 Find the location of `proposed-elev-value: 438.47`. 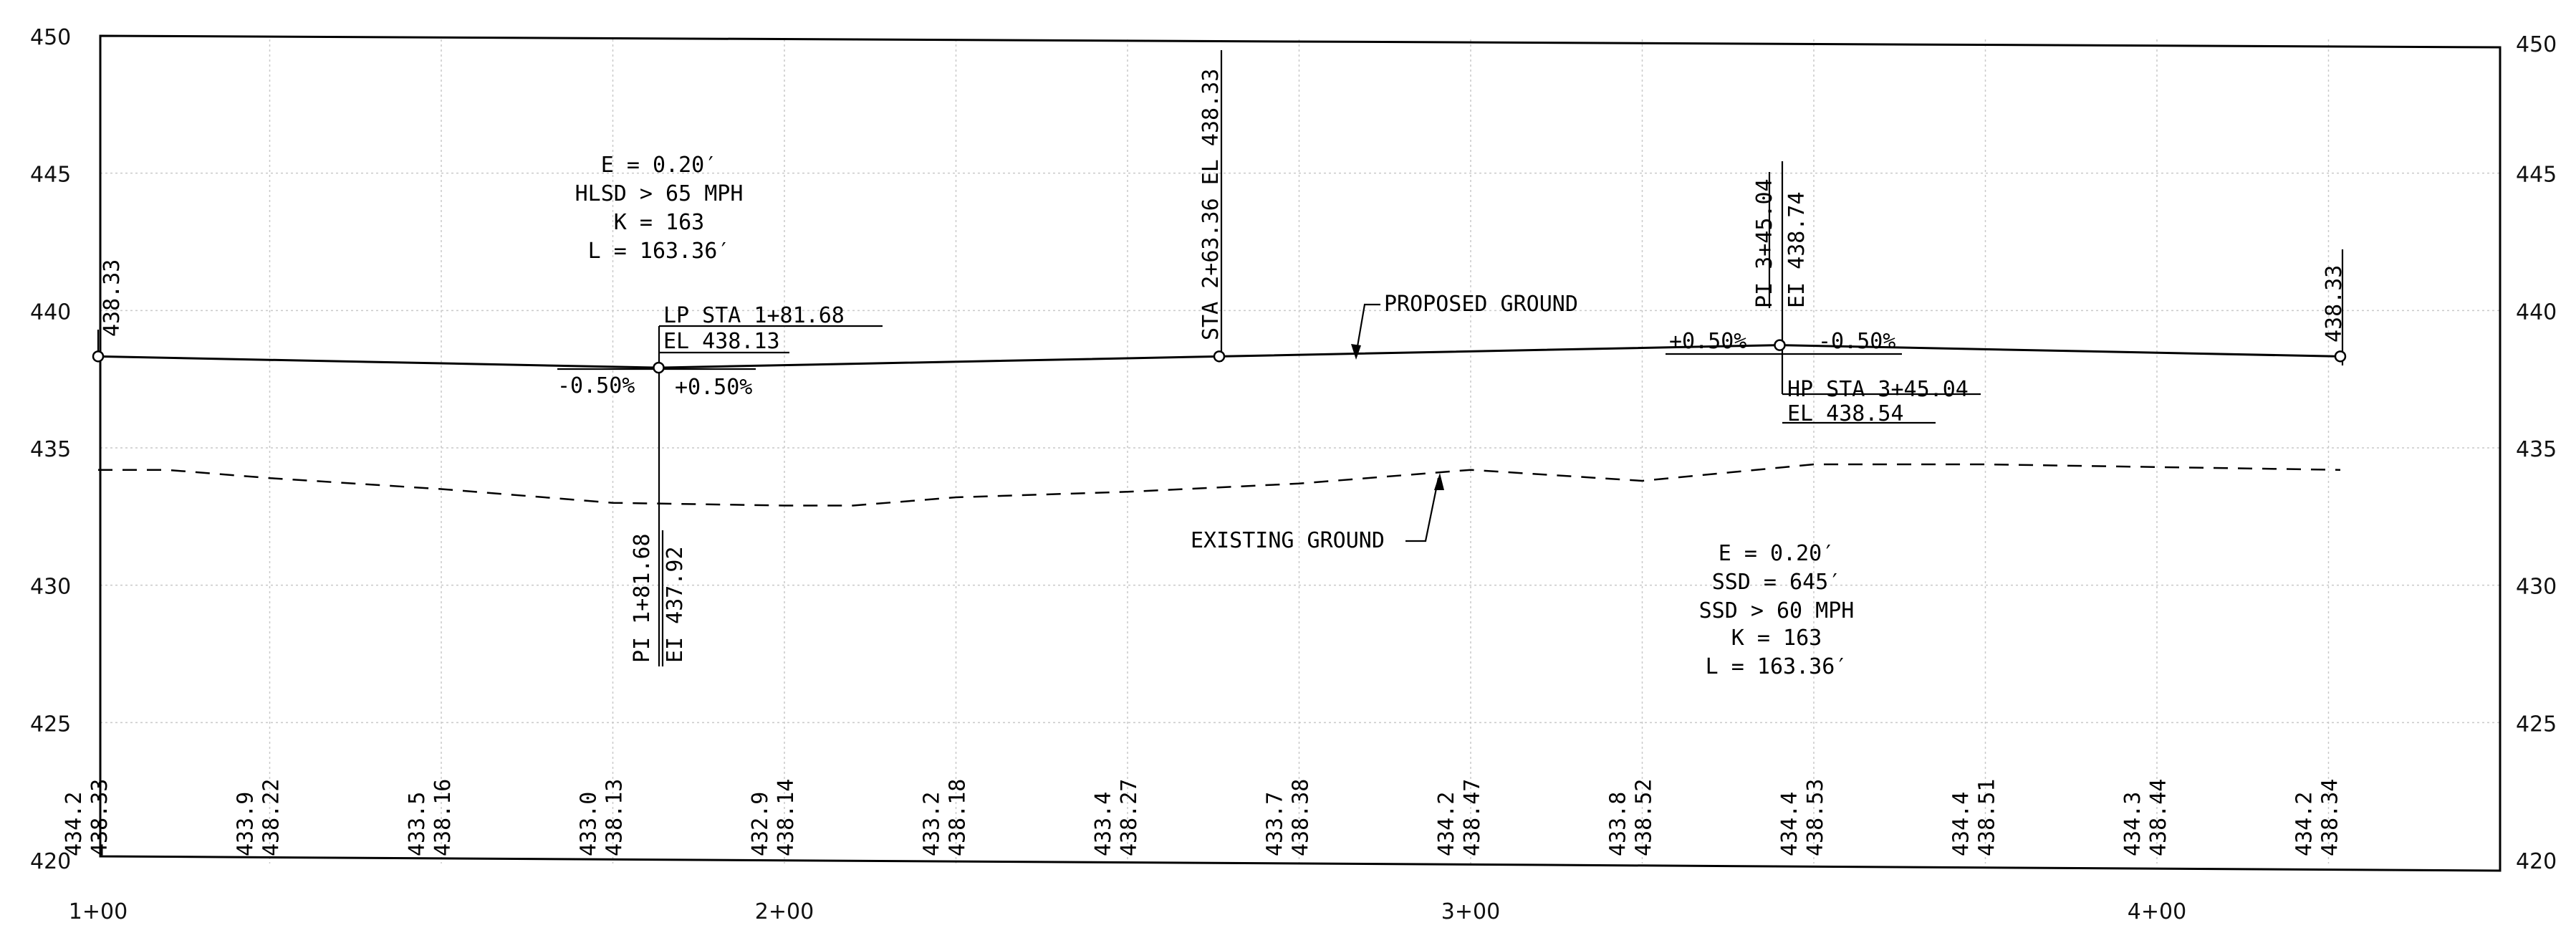

proposed-elev-value: 438.47 is located at coordinates (1472, 817).